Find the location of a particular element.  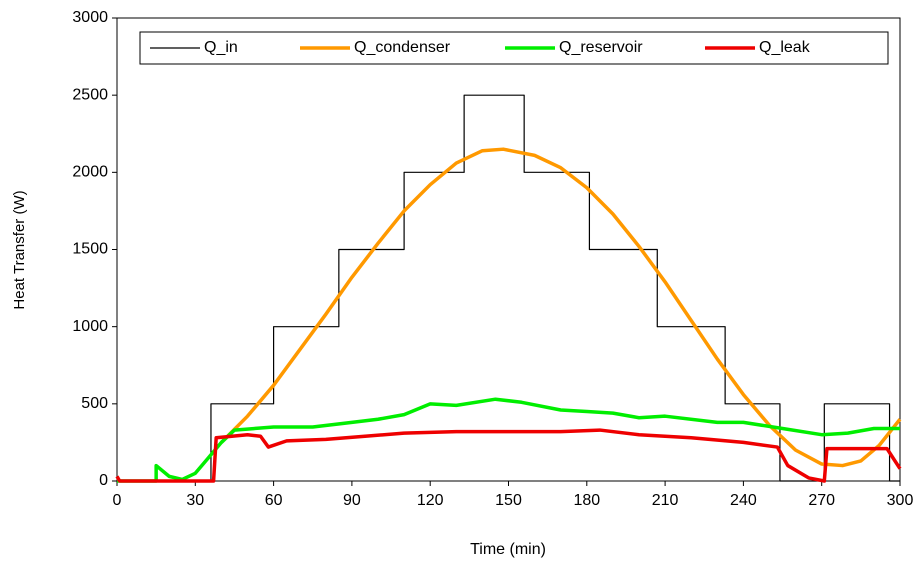

x-tick-label: 30 is located at coordinates (195, 500).